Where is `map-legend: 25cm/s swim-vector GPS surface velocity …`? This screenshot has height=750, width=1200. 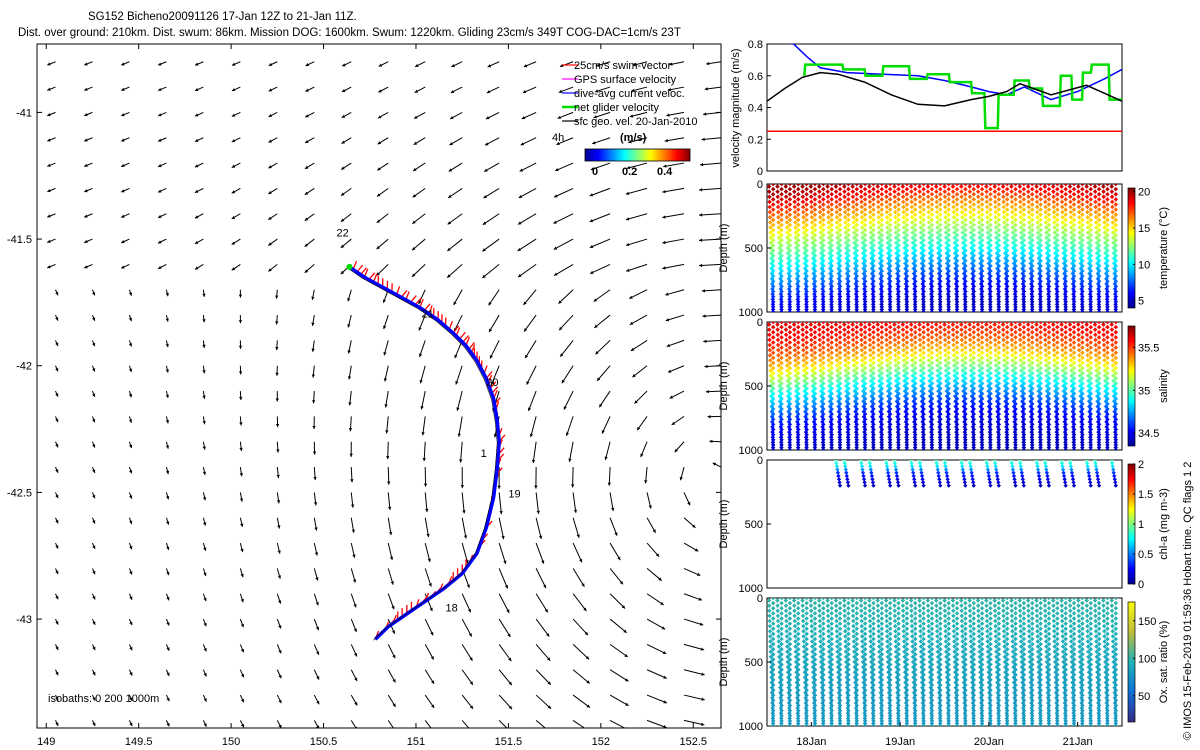
map-legend: 25cm/s swim-vector GPS surface velocity … is located at coordinates (630, 94).